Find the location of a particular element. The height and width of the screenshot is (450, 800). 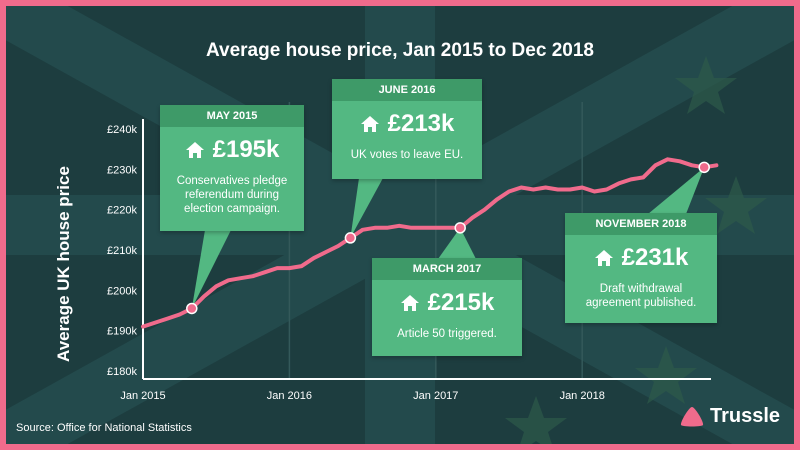

callout-price: £213k is located at coordinates (421, 123).